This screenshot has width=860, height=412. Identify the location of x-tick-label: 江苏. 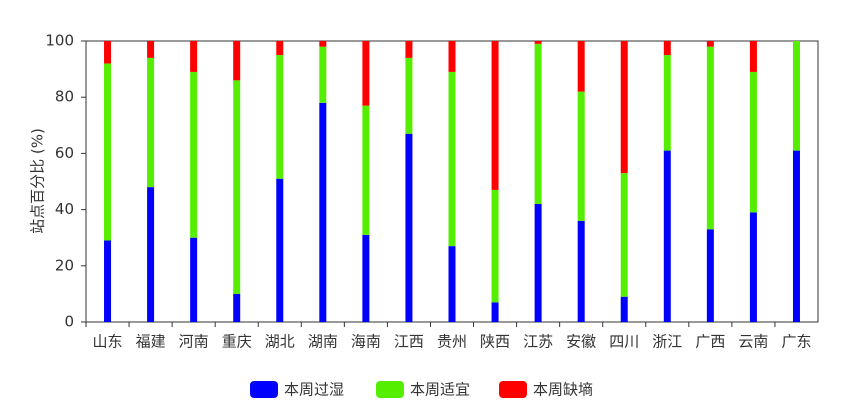
(538, 342).